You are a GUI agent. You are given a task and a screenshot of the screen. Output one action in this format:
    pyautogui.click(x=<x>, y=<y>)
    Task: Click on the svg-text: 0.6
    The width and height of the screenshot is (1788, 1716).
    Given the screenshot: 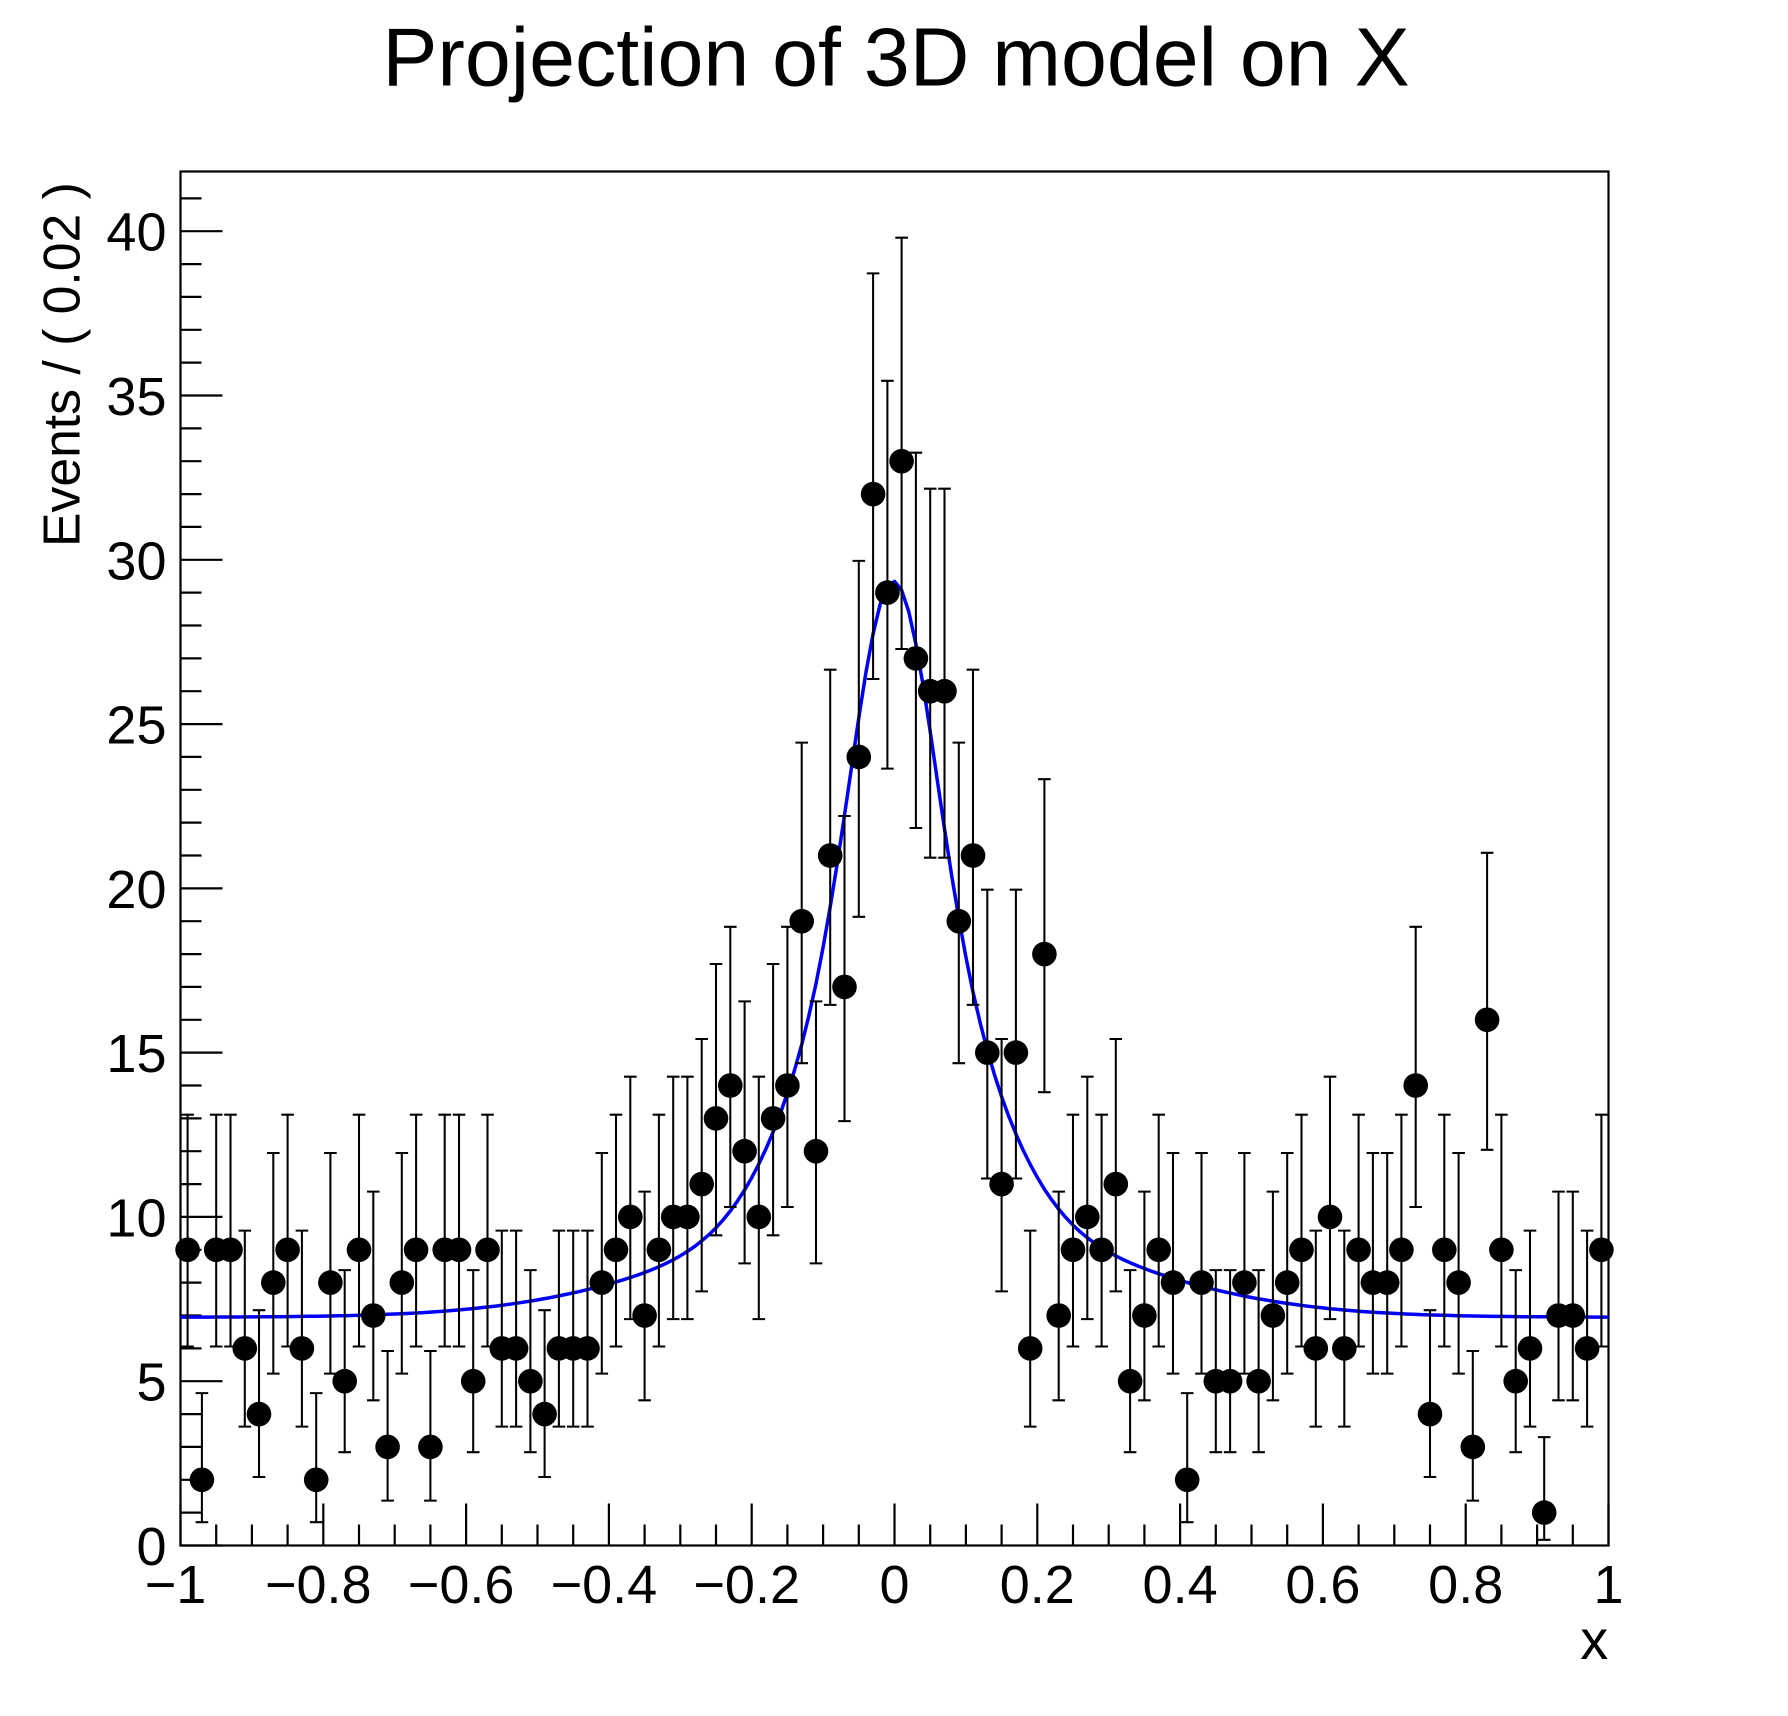 What is the action you would take?
    pyautogui.click(x=1322, y=1585)
    